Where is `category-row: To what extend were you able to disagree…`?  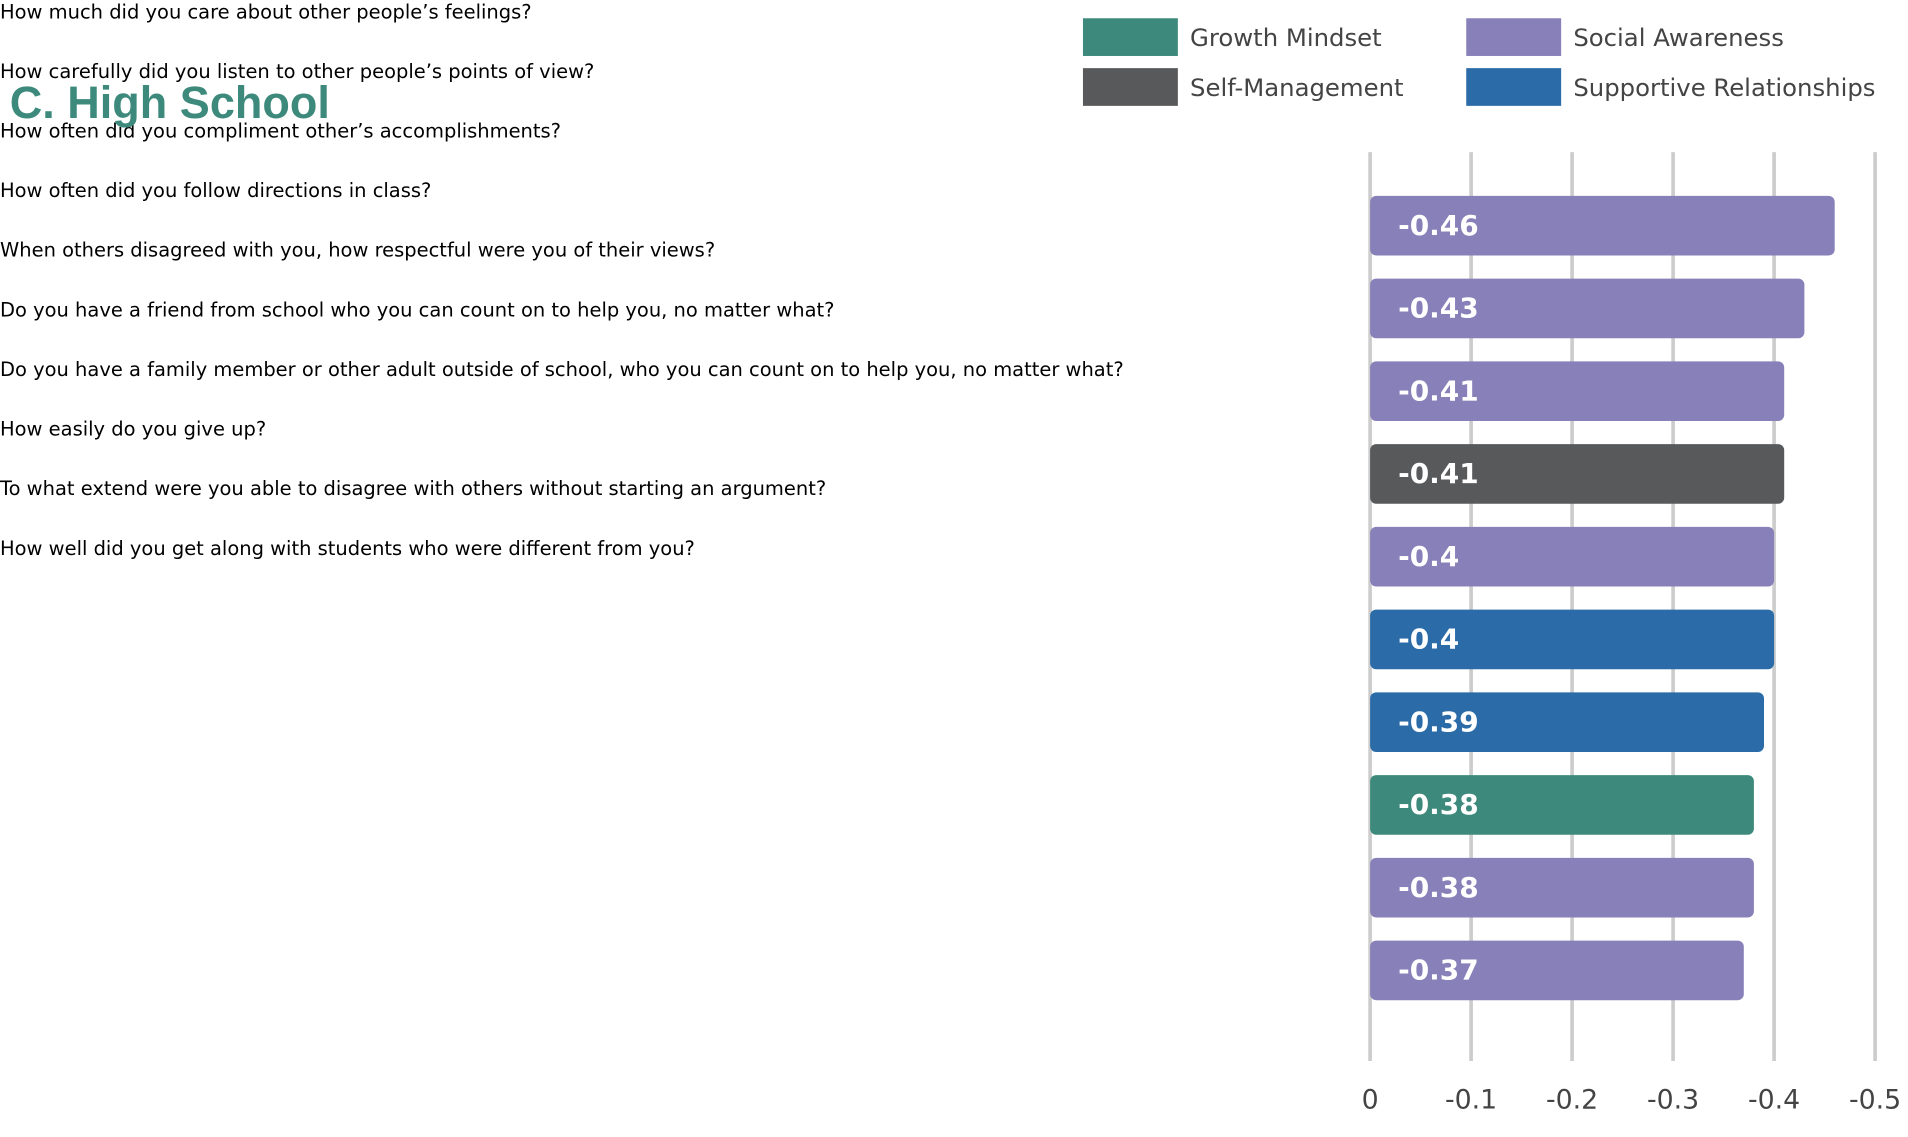
category-row: To what extend were you able to disagree… is located at coordinates (954, 507).